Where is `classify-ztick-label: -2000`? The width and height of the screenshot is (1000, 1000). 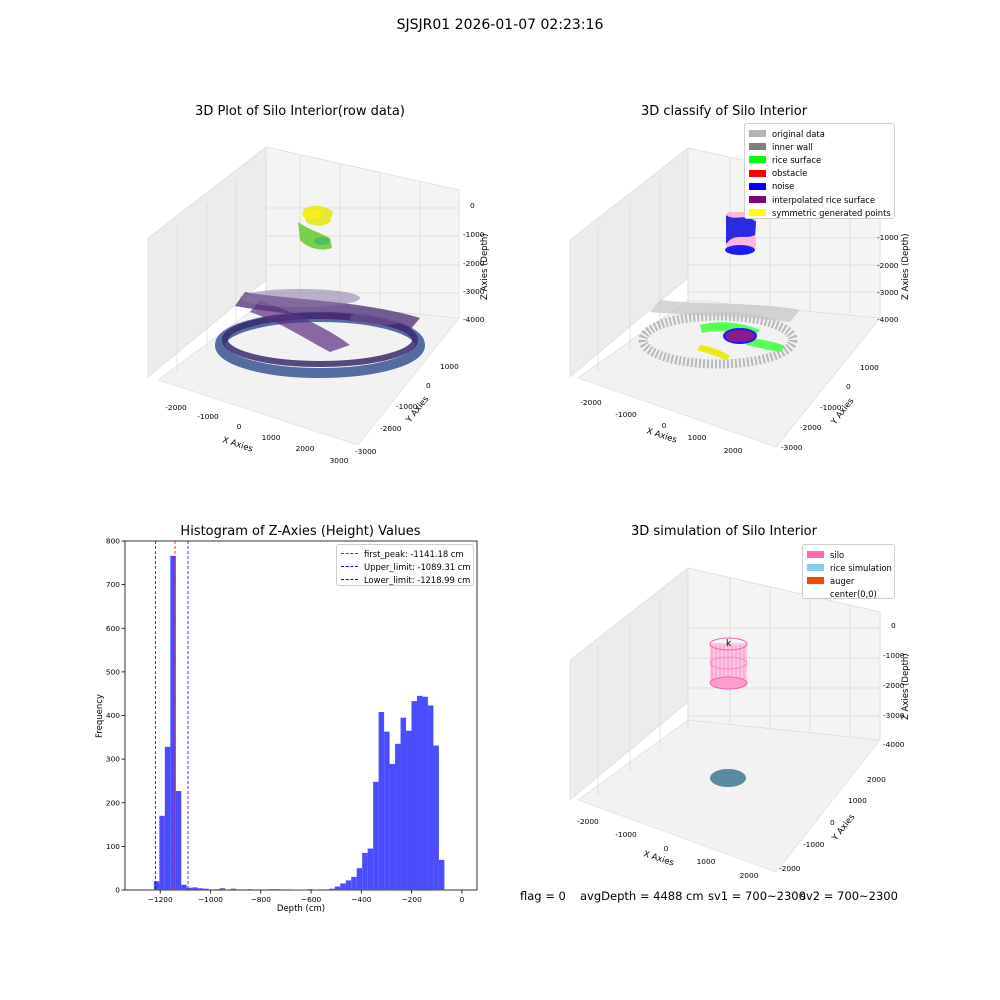 classify-ztick-label: -2000 is located at coordinates (888, 265).